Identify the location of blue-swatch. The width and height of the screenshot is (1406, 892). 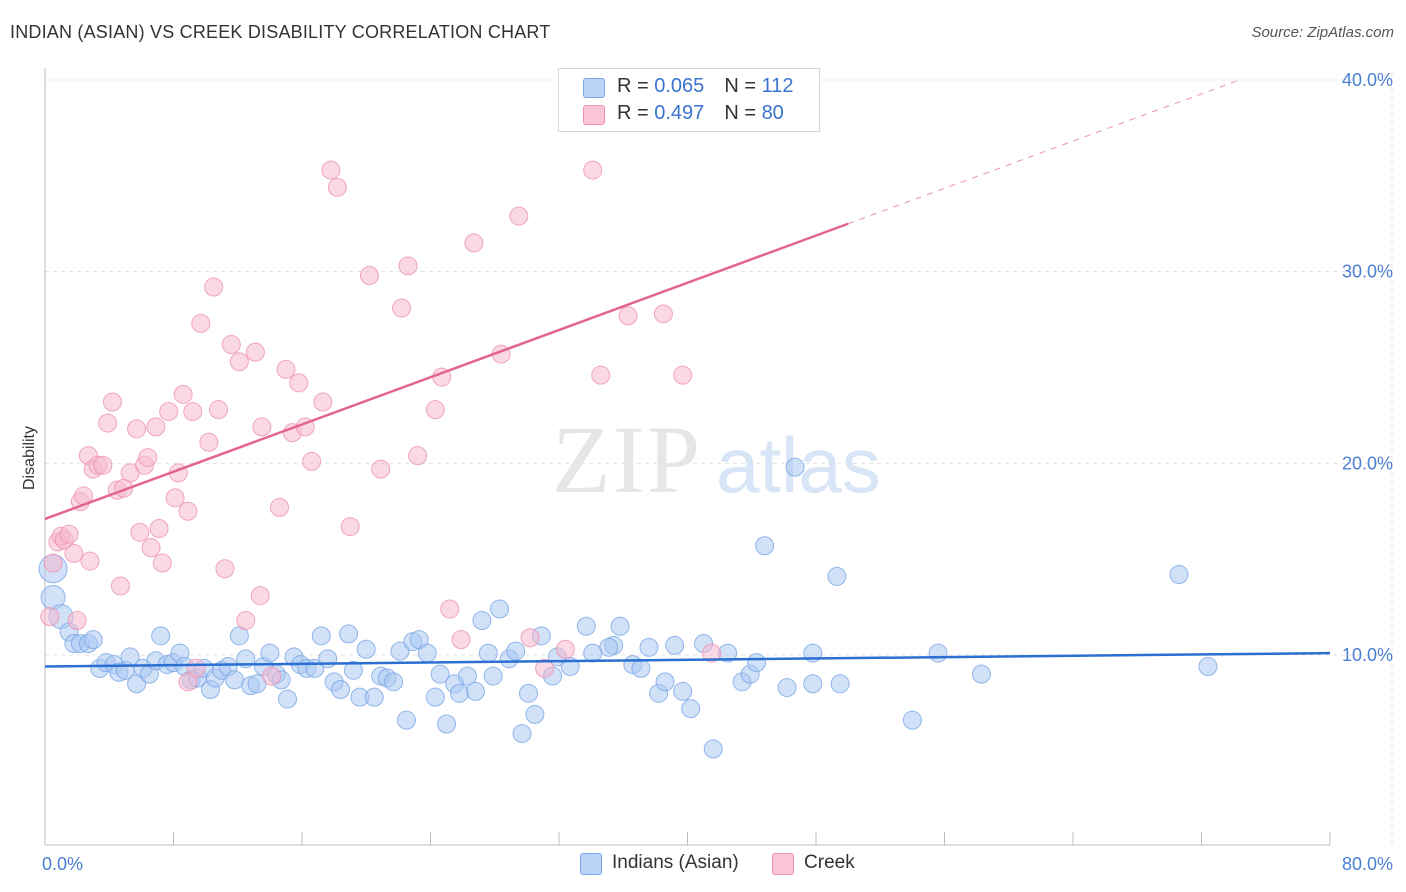
(591, 864).